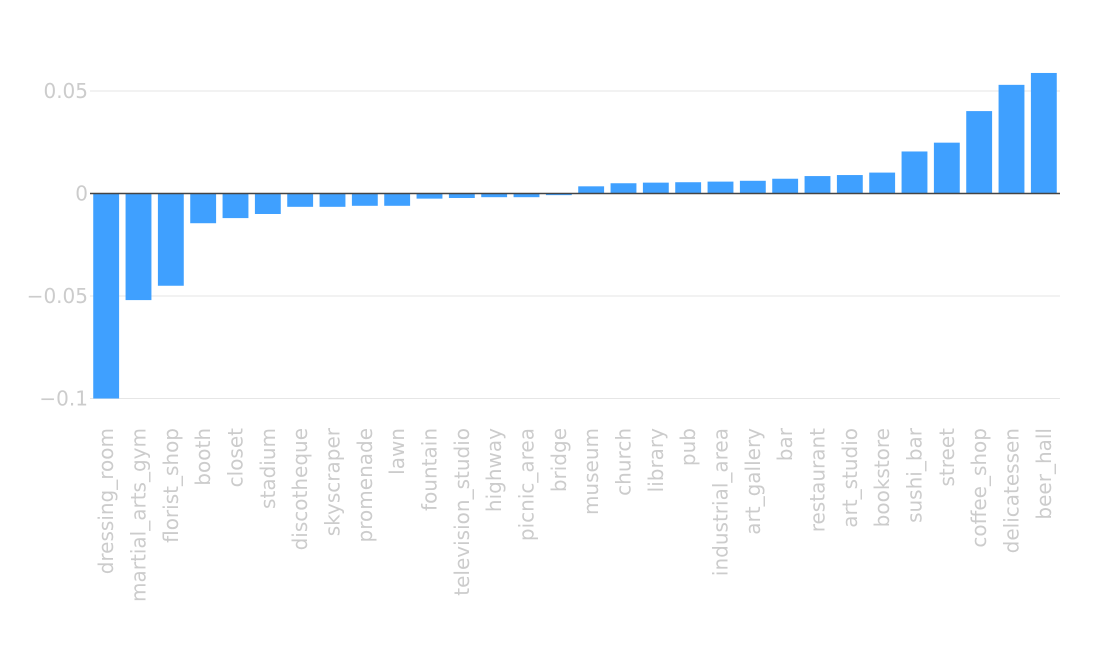  I want to click on bar-beer-hall, so click(1043, 133).